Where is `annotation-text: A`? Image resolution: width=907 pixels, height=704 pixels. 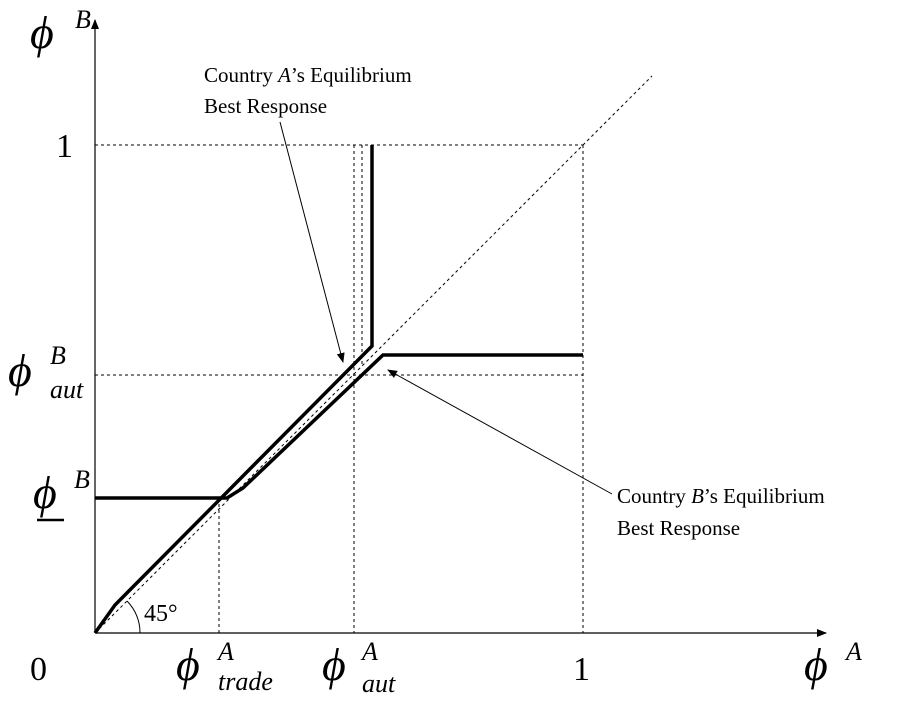
annotation-text: A is located at coordinates (283, 75).